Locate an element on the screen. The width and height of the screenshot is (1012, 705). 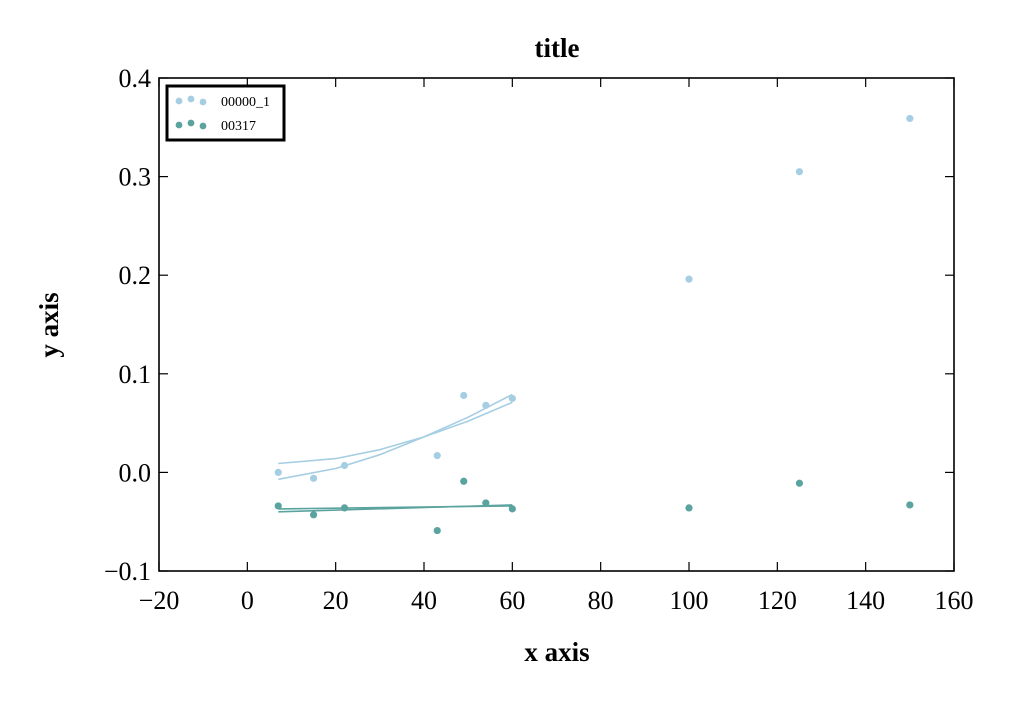
x-tick-label: 120 is located at coordinates (777, 600).